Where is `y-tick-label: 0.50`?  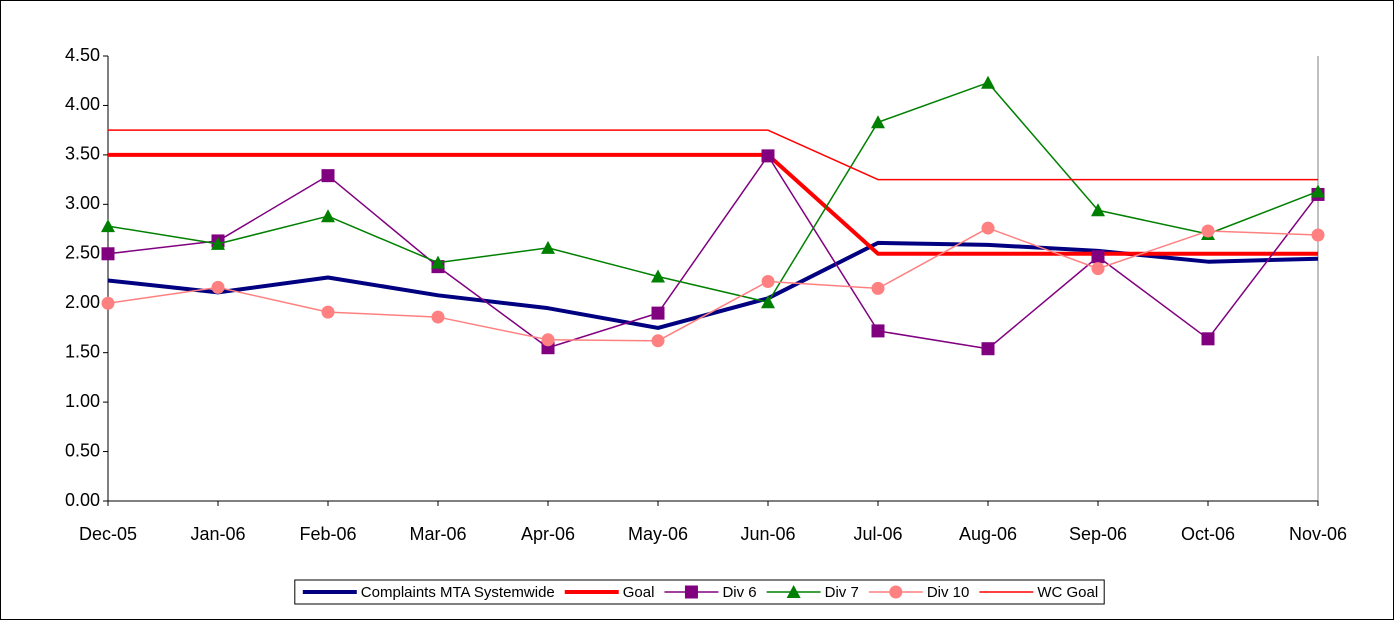 y-tick-label: 0.50 is located at coordinates (82, 450).